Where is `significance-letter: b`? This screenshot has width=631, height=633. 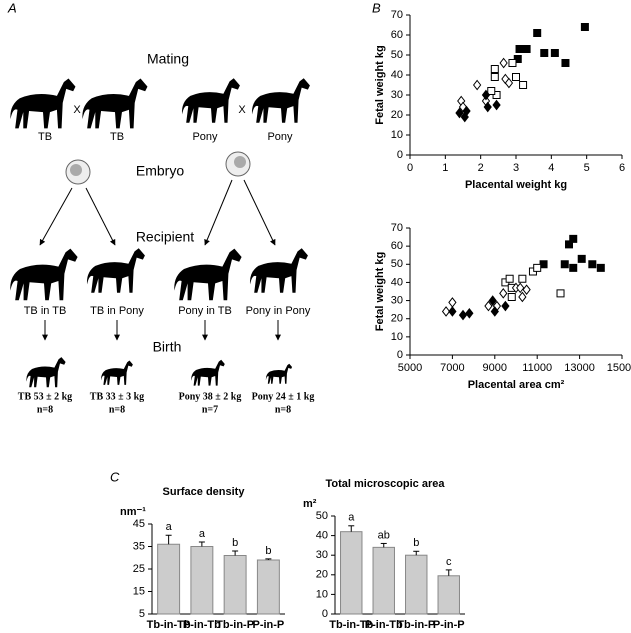
significance-letter: b is located at coordinates (268, 551).